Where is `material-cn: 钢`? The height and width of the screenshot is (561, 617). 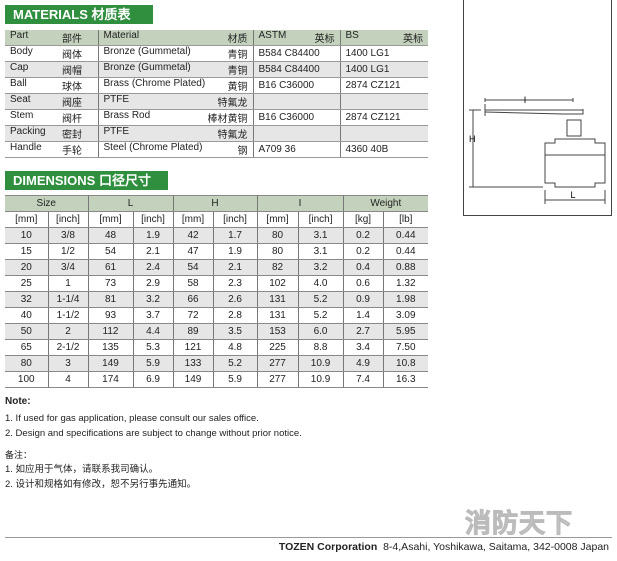
material-cn: 钢 is located at coordinates (242, 151).